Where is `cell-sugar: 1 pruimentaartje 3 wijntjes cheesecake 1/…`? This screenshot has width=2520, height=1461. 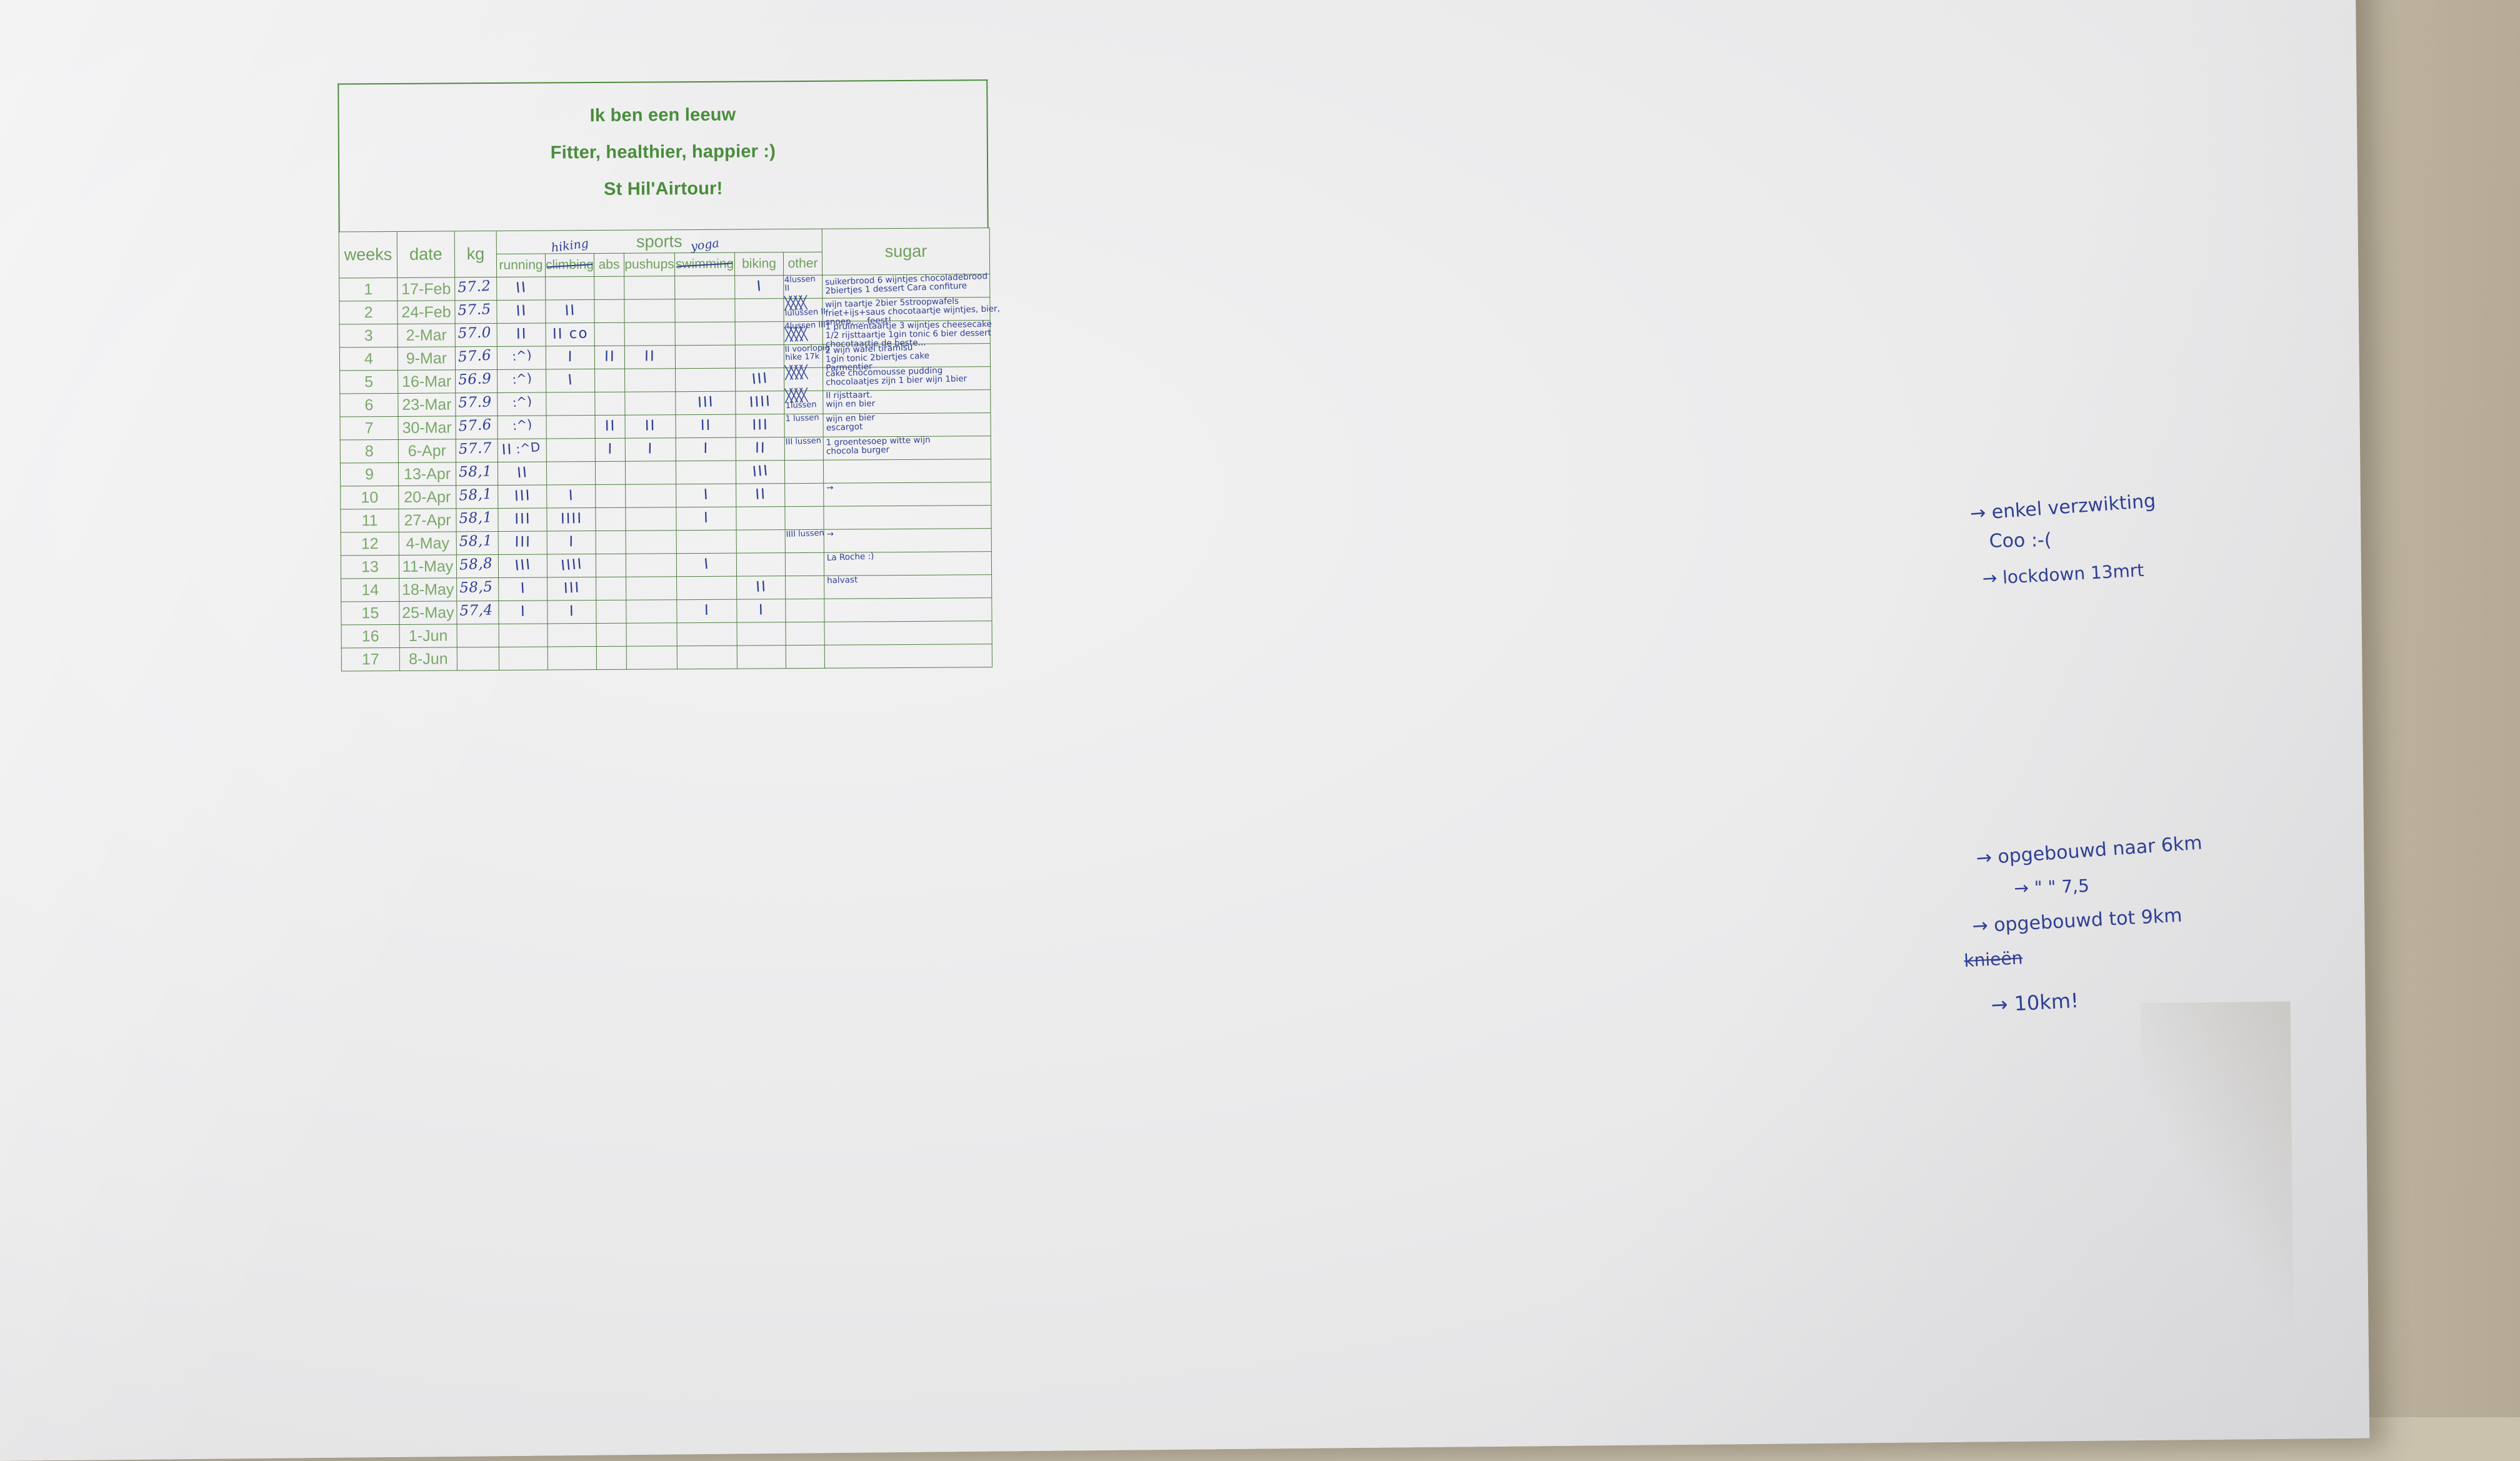
cell-sugar: 1 pruimentaartje 3 wijntjes cheesecake 1/… is located at coordinates (907, 334).